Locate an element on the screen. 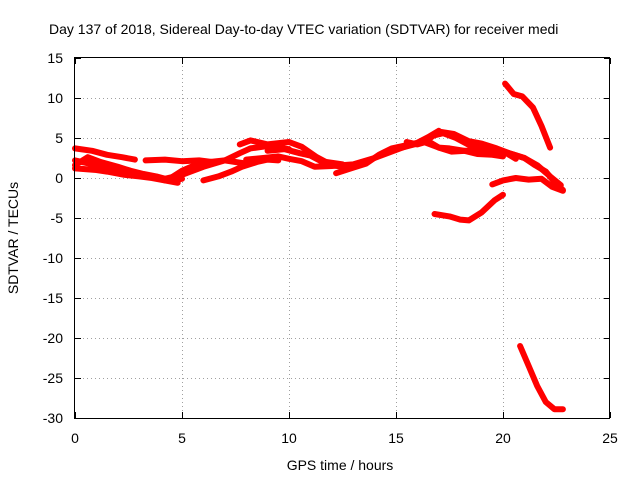 The width and height of the screenshot is (640, 480). y-tick-label: -20 is located at coordinates (53, 338).